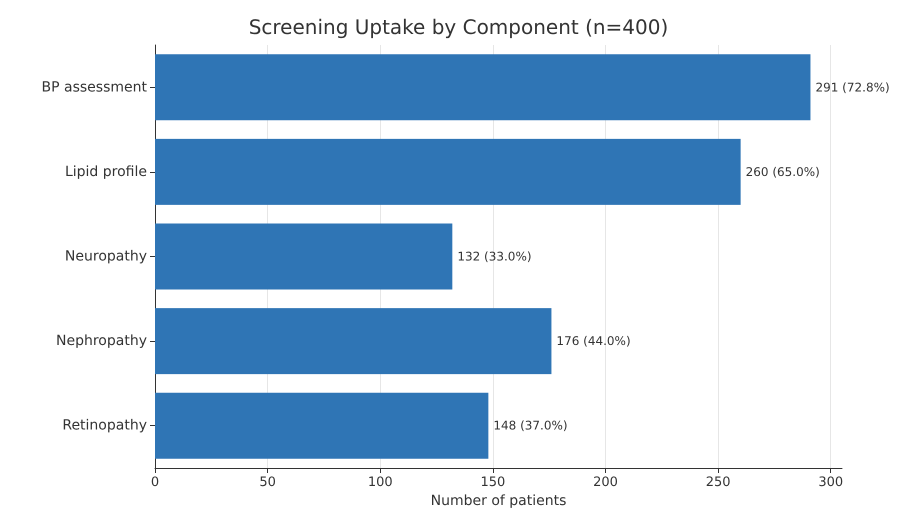 This screenshot has width=917, height=530. What do you see at coordinates (498, 500) in the screenshot?
I see `x-axis-title: Number of patients` at bounding box center [498, 500].